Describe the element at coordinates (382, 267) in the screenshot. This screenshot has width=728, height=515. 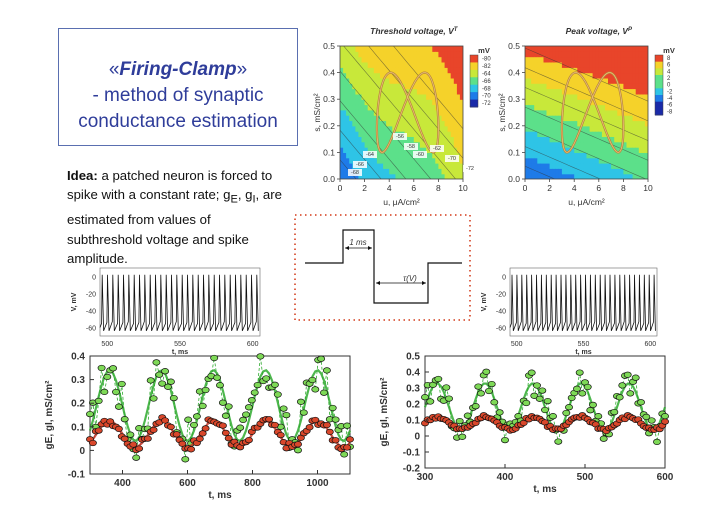
I see `pulse-box` at that location.